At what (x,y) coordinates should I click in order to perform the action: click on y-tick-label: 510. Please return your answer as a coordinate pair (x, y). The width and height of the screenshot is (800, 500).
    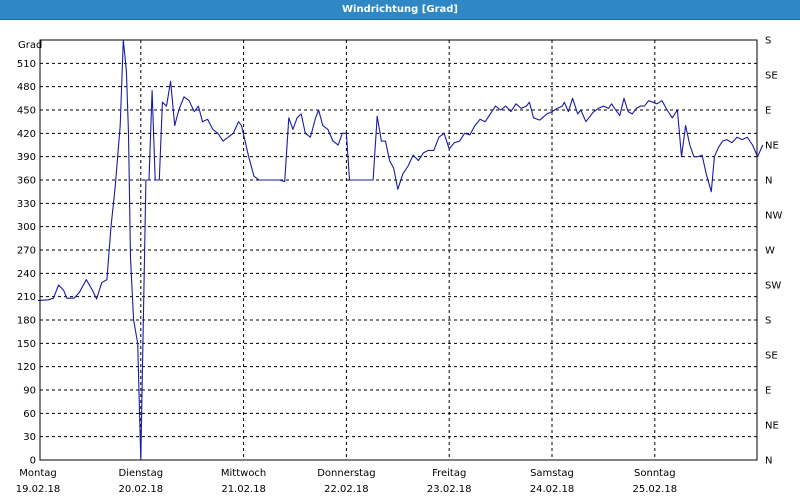
    Looking at the image, I should click on (26, 64).